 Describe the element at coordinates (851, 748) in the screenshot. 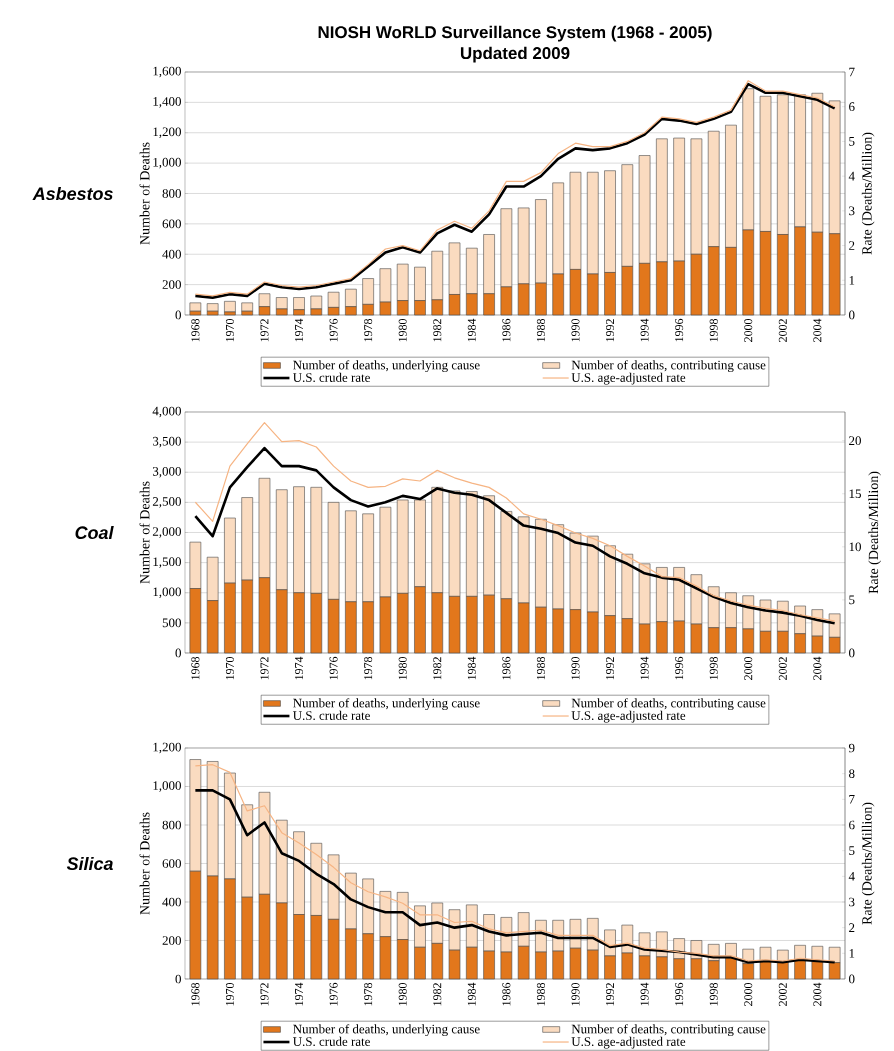

I see `y2-tick-label: 9` at that location.